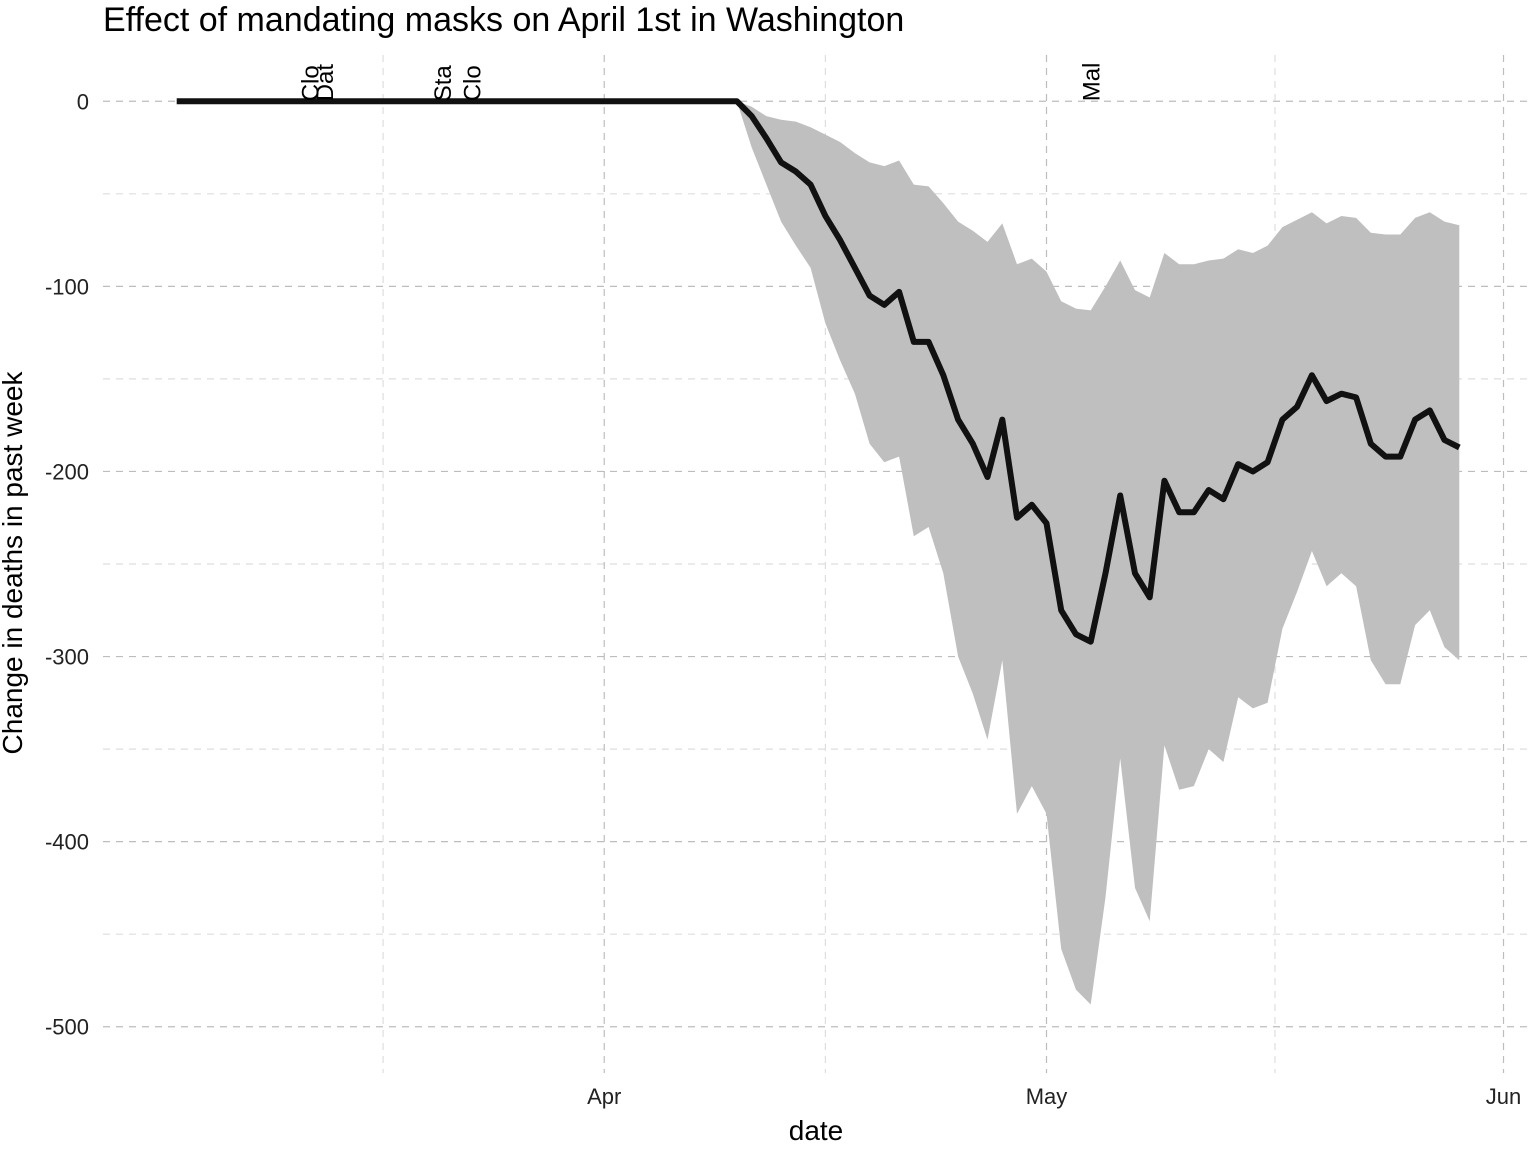  Describe the element at coordinates (816, 1130) in the screenshot. I see `x-axis-label: date` at that location.